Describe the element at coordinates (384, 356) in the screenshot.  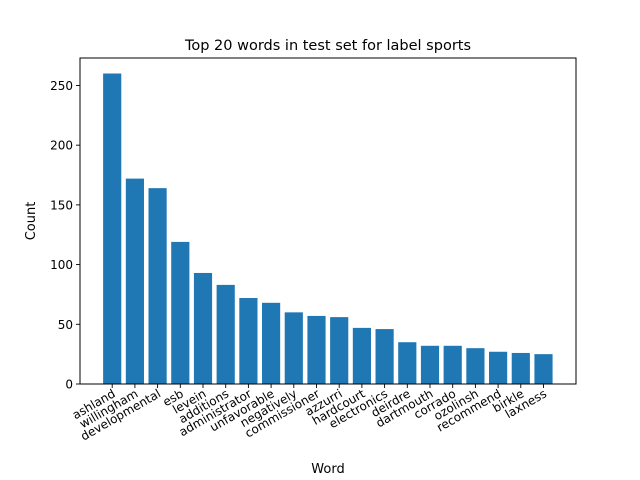
I see `bar-electronics` at that location.